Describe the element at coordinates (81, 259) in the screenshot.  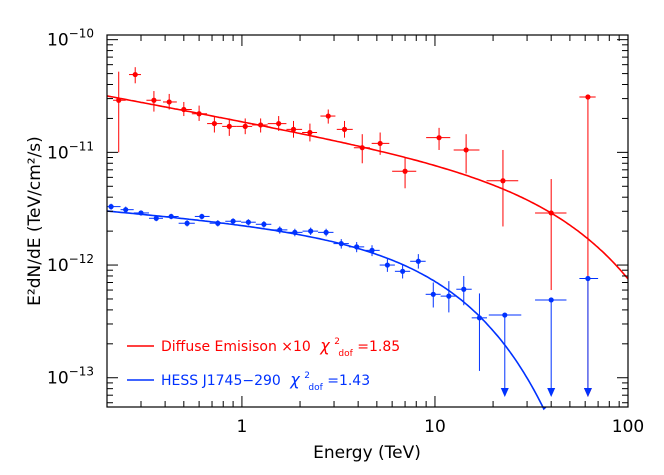
I see `y-tick-exponent: −12` at that location.